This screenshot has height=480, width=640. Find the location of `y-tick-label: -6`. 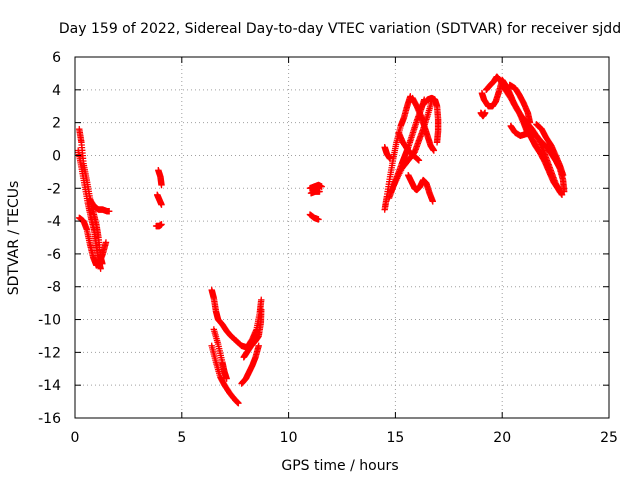

y-tick-label: -6 is located at coordinates (54, 255).